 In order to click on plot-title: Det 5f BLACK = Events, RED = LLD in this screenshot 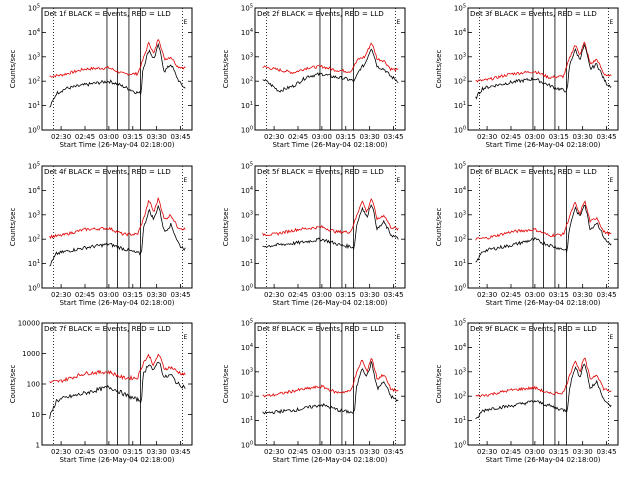, I will do `click(320, 171)`.